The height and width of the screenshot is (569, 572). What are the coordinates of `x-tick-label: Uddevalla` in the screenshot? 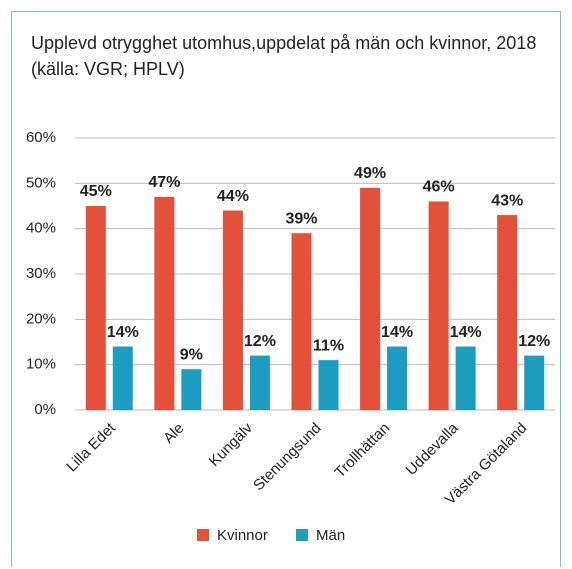 It's located at (433, 449).